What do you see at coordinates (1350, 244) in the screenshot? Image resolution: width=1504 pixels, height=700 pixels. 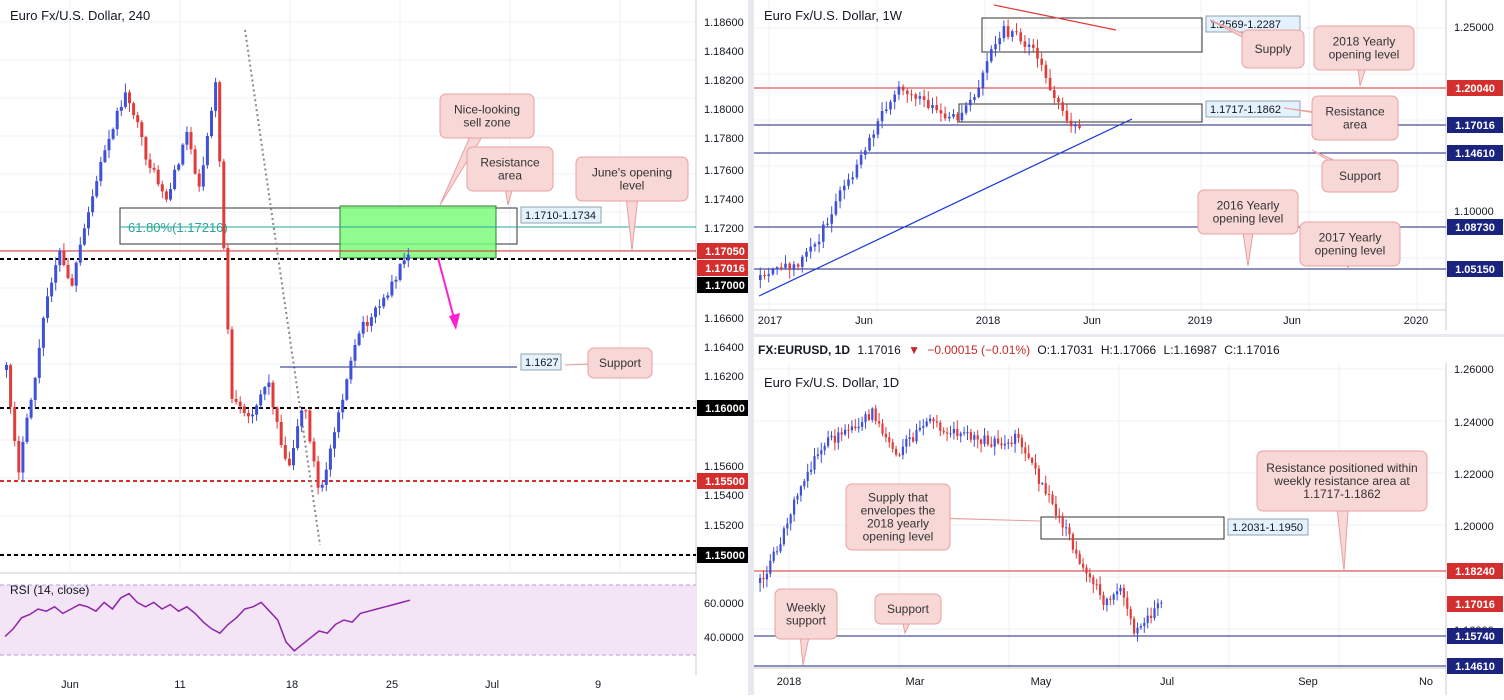 I see `callout-2017-yearly-box` at bounding box center [1350, 244].